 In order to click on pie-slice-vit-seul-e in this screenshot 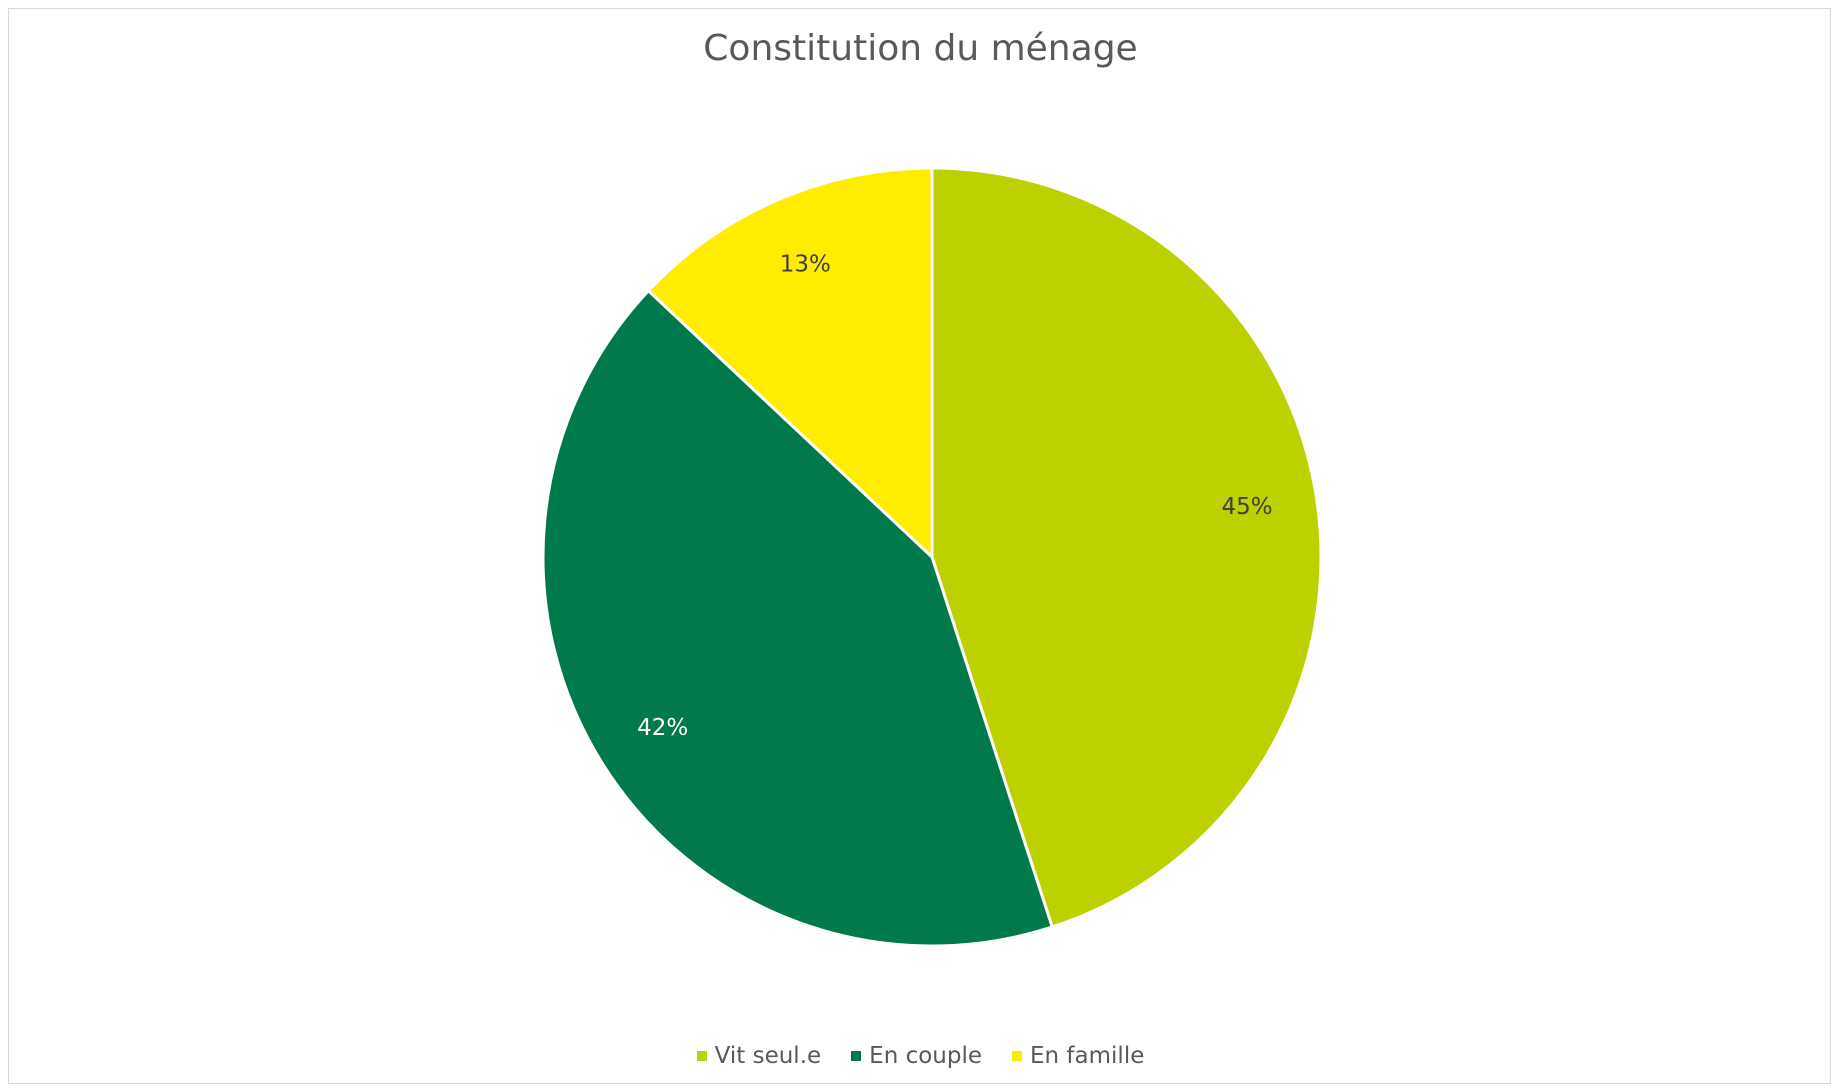, I will do `click(1126, 547)`.